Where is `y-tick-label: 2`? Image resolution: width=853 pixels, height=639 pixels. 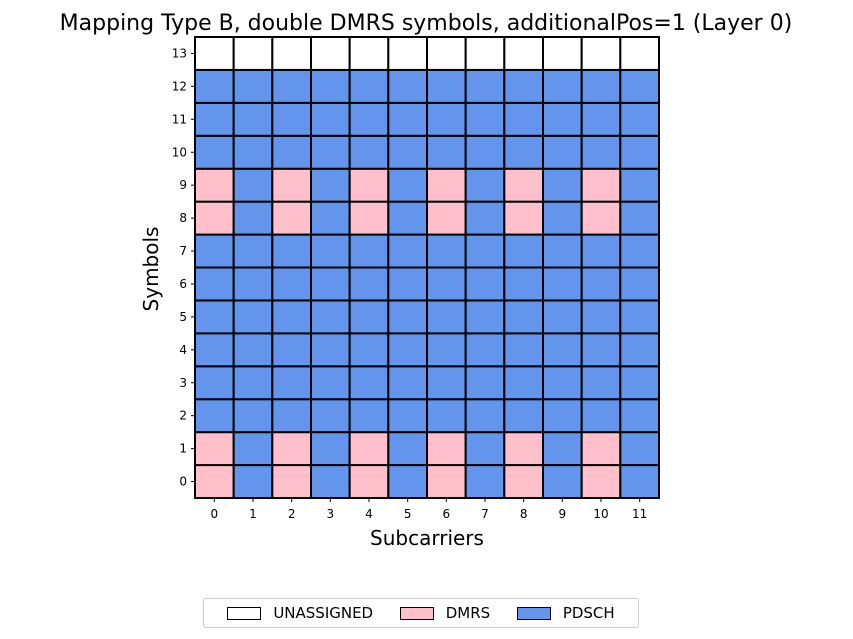 y-tick-label: 2 is located at coordinates (183, 416).